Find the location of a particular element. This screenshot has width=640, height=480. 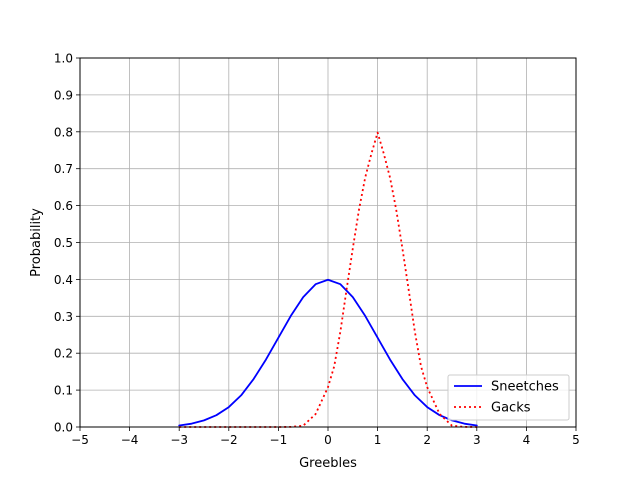

y-tick-label: 0.6 is located at coordinates (63, 206).